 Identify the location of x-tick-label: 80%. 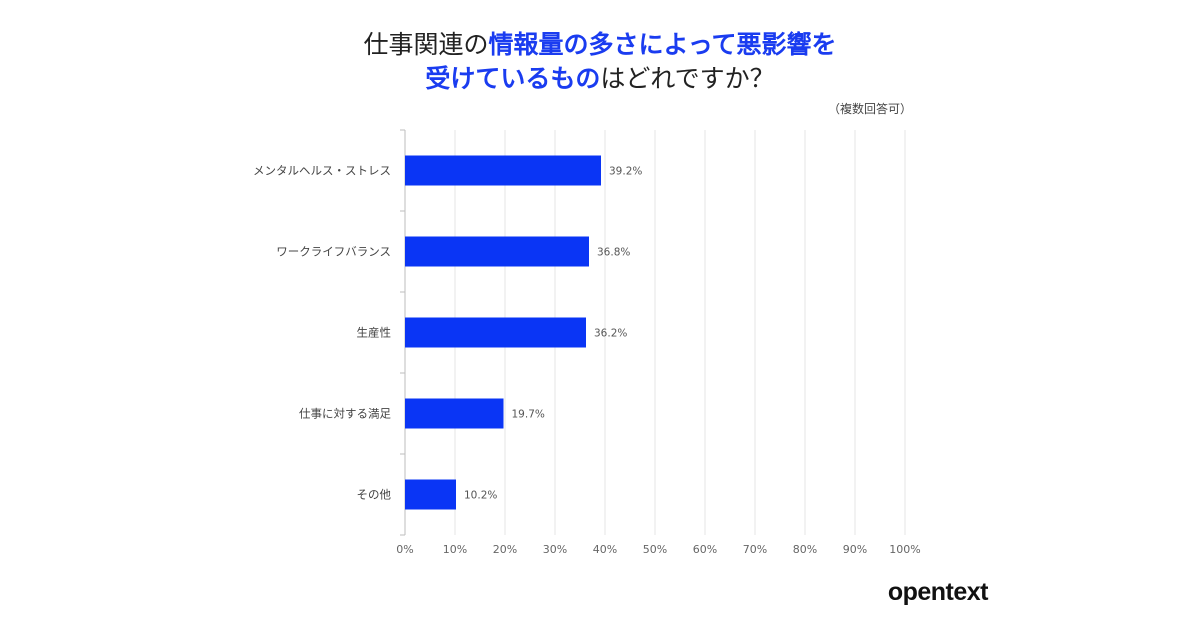
(805, 549).